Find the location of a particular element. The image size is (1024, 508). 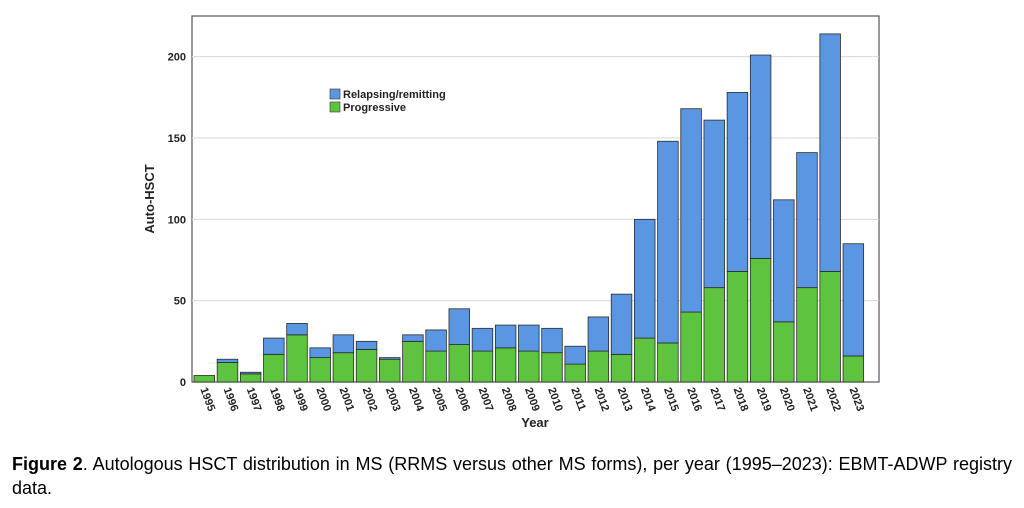

y-axis-label: Auto-HSCT is located at coordinates (149, 198).